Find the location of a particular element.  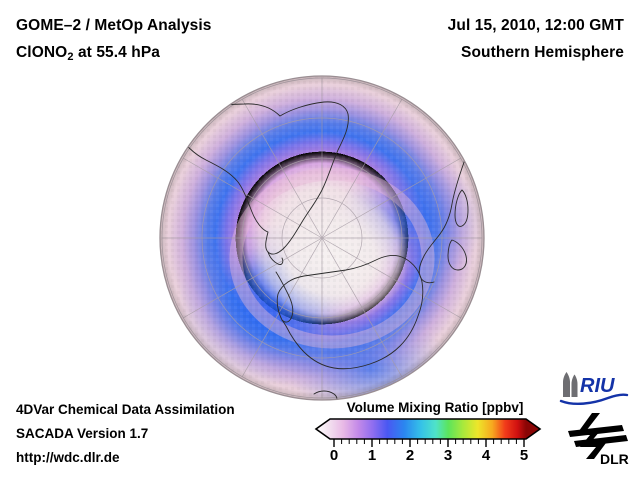

riu-logo-svg: RIU is located at coordinates (594, 389).